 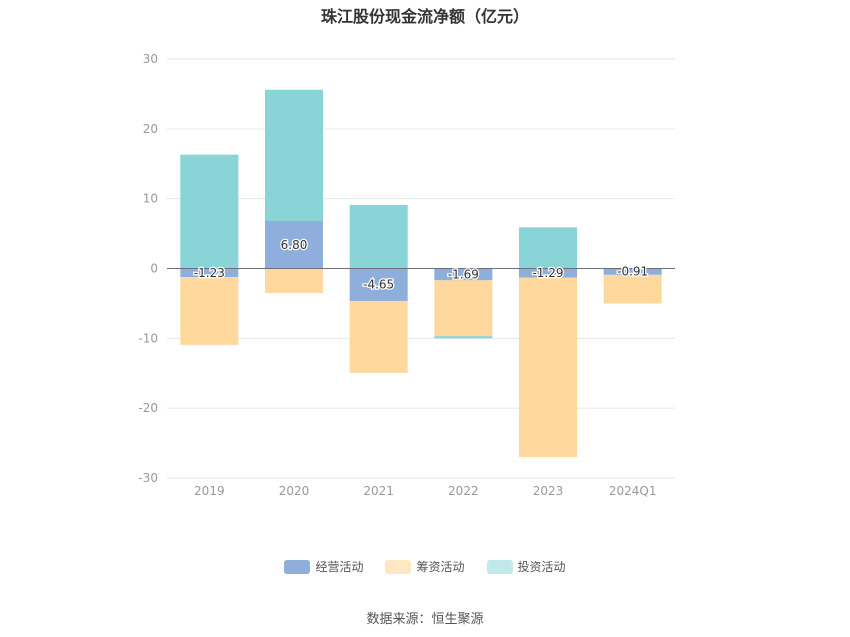 I want to click on y-tick-label: 30, so click(x=150, y=59).